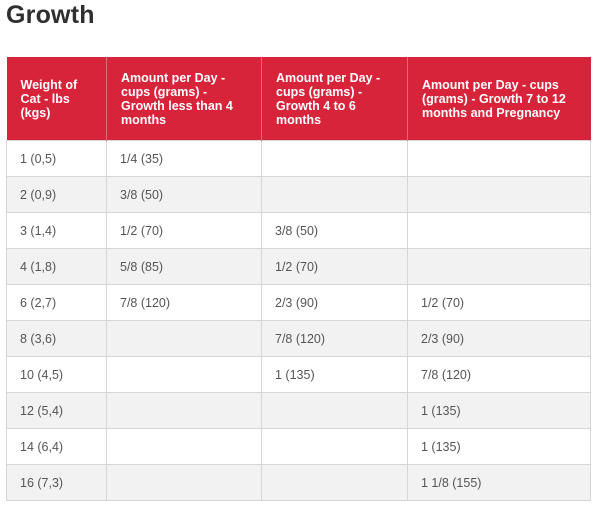 This screenshot has height=512, width=599. Describe the element at coordinates (50, 15) in the screenshot. I see `page-title: Growth` at that location.